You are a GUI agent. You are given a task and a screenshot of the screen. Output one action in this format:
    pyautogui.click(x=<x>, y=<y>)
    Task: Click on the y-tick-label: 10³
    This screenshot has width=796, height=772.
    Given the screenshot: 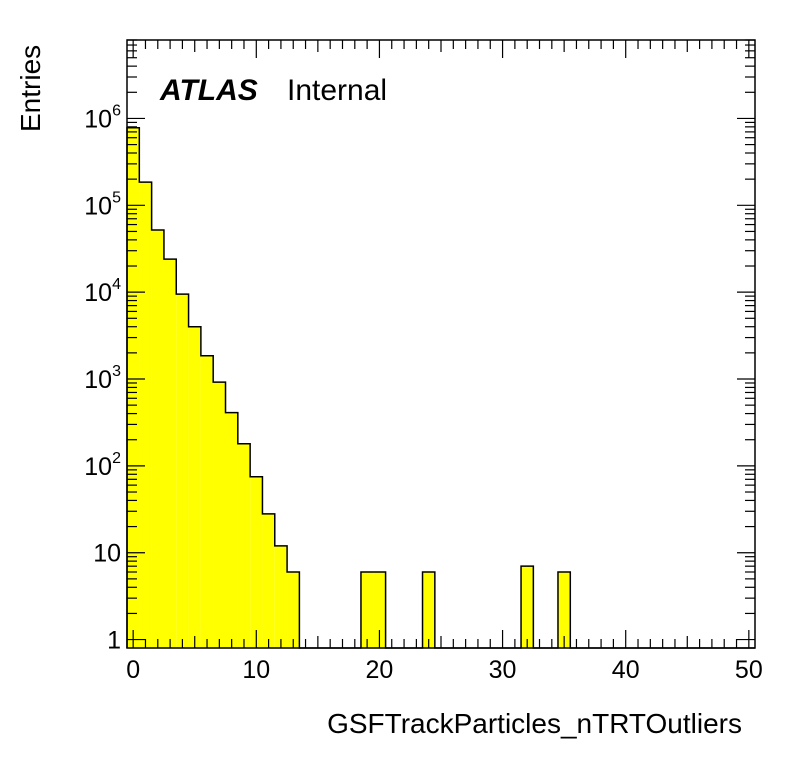 What is the action you would take?
    pyautogui.click(x=102, y=378)
    